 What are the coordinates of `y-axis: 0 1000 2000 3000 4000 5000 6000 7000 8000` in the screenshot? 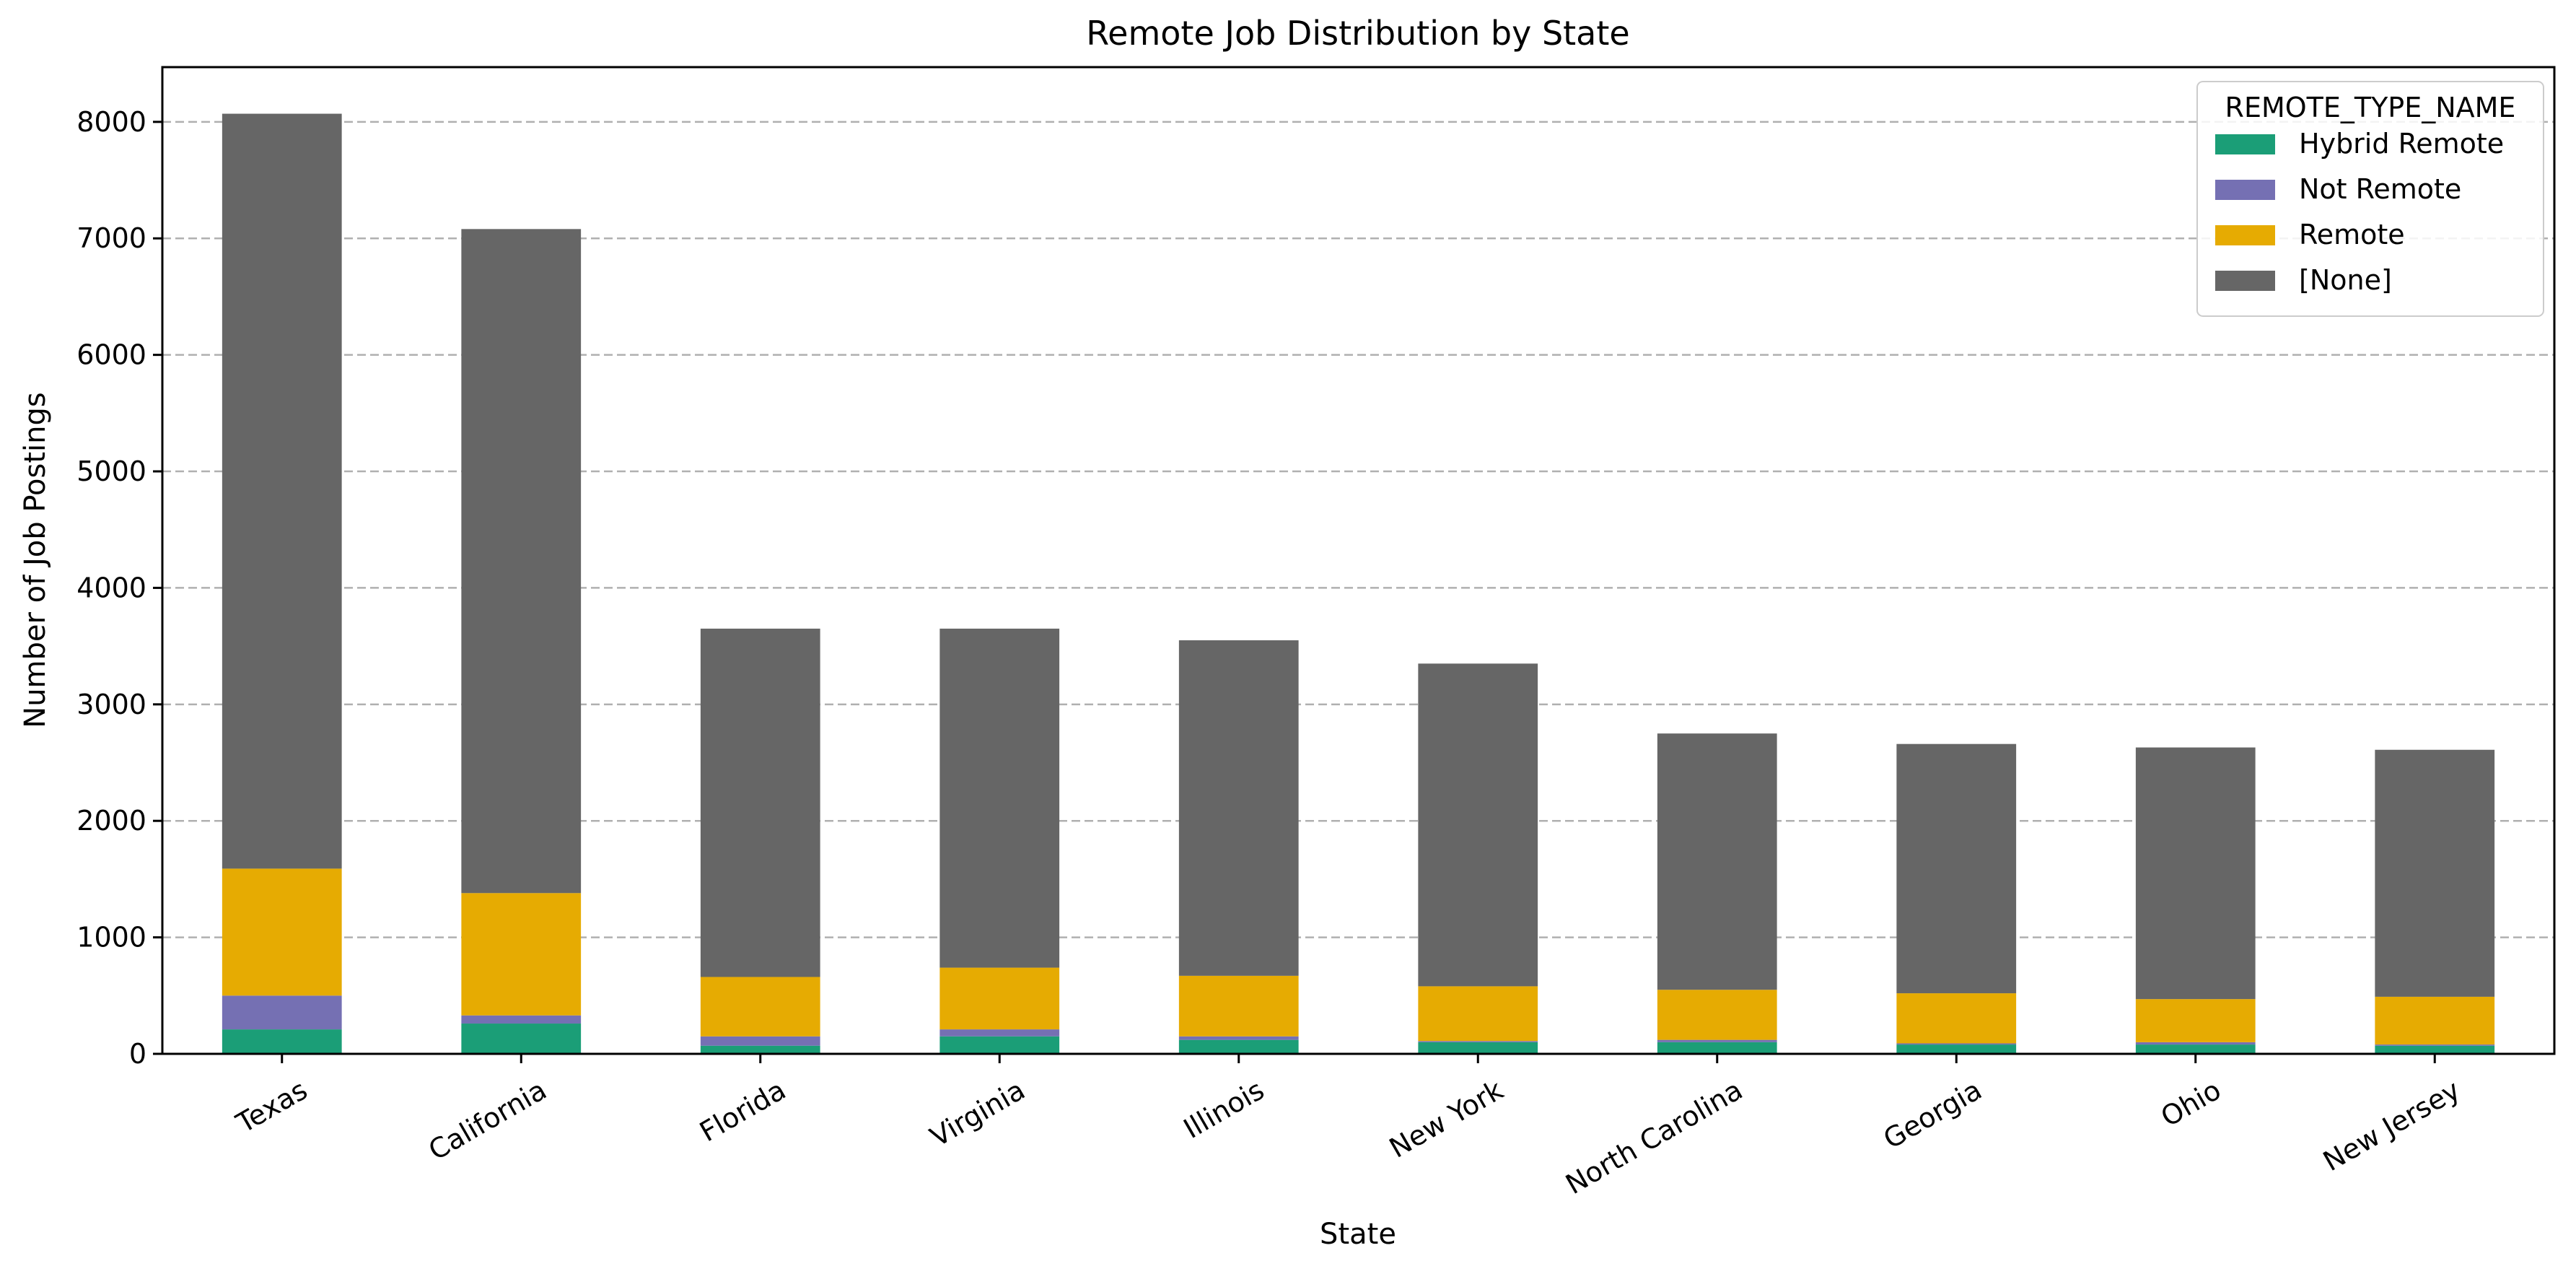 It's located at (119, 588).